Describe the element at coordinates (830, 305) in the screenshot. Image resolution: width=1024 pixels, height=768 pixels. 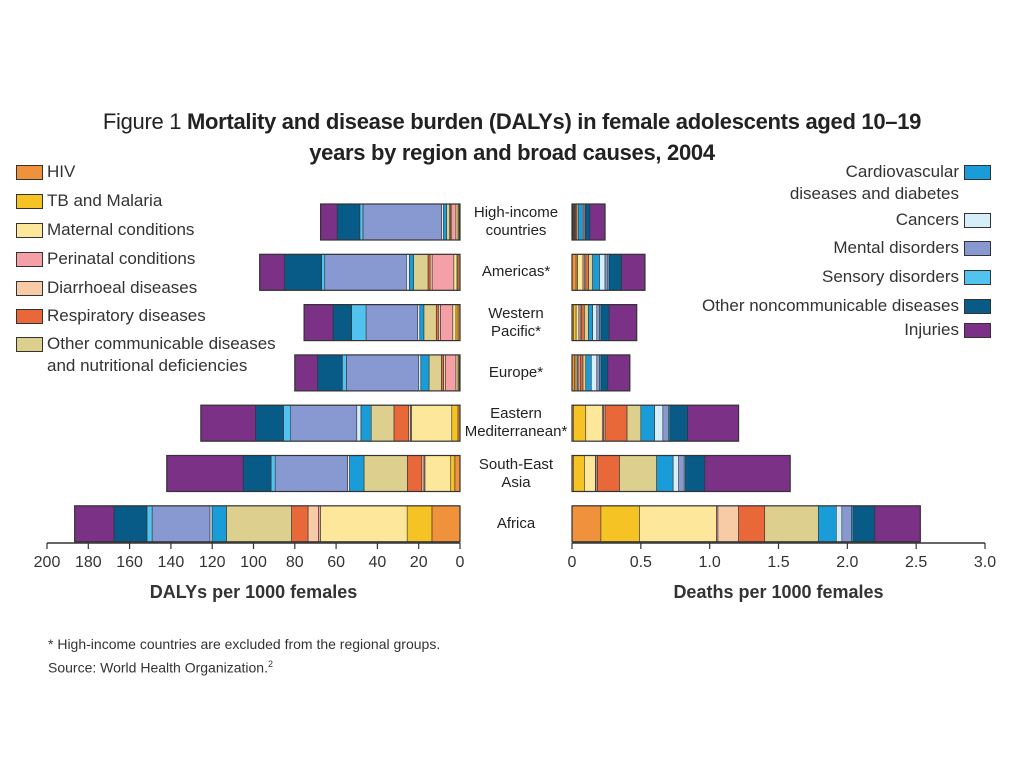
I see `legend-label: Other noncommunicable diseases` at that location.